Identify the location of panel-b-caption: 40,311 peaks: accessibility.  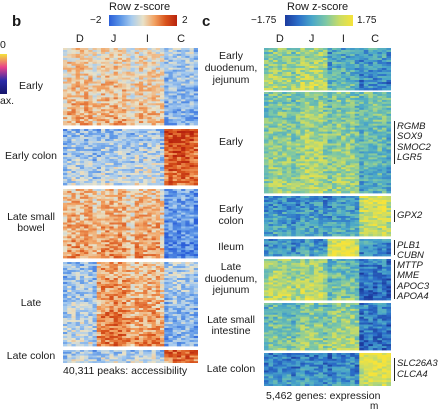
(125, 371).